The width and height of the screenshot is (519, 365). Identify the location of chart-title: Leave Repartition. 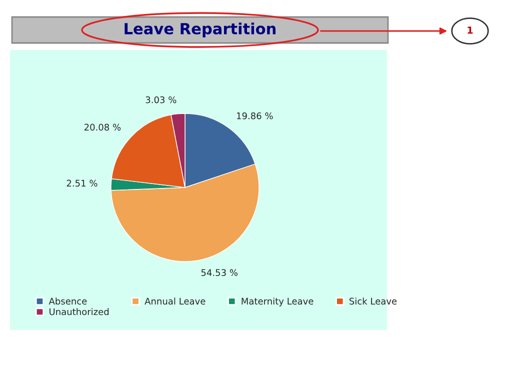
(200, 30).